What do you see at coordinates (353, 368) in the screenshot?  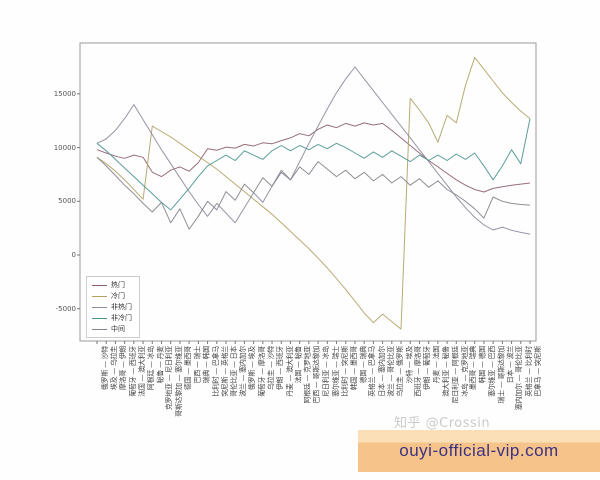 I see `x-tick-label: 韩国 — 墨西哥` at bounding box center [353, 368].